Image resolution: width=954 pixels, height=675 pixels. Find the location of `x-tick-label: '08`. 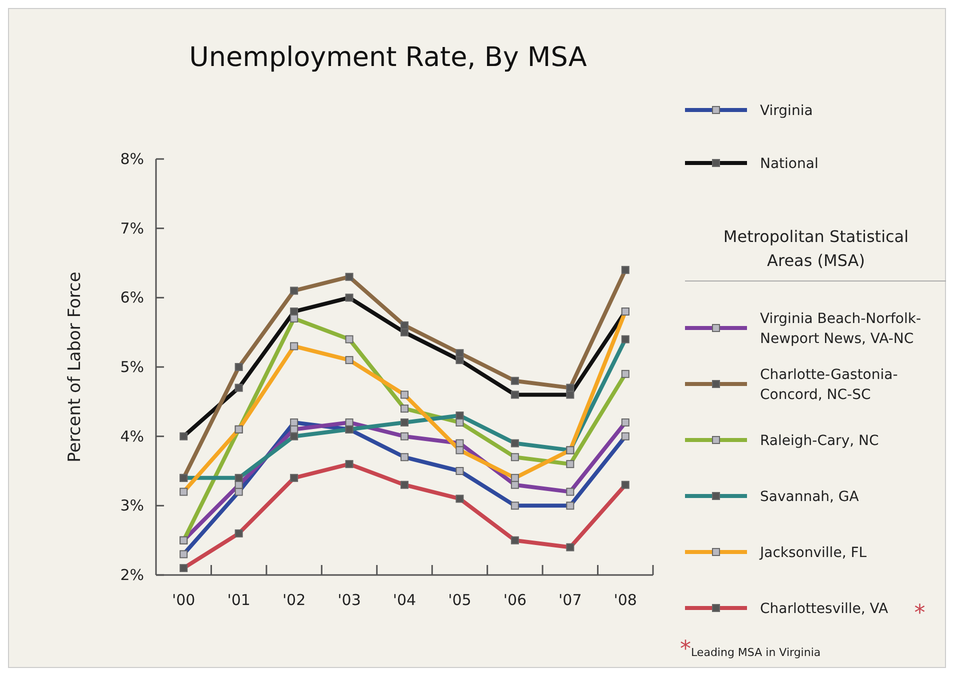

x-tick-label: '08 is located at coordinates (625, 600).